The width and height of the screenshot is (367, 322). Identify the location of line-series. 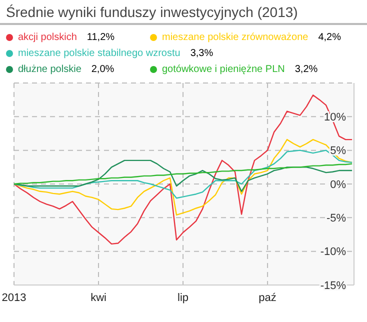
(183, 176).